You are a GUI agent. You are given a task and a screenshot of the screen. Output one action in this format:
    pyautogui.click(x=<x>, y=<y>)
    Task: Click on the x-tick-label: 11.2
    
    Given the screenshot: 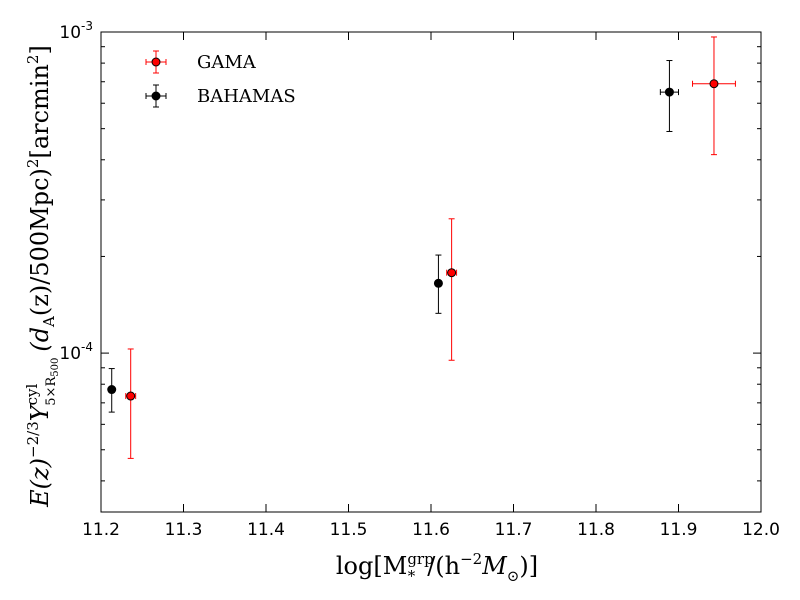 What is the action you would take?
    pyautogui.click(x=101, y=530)
    